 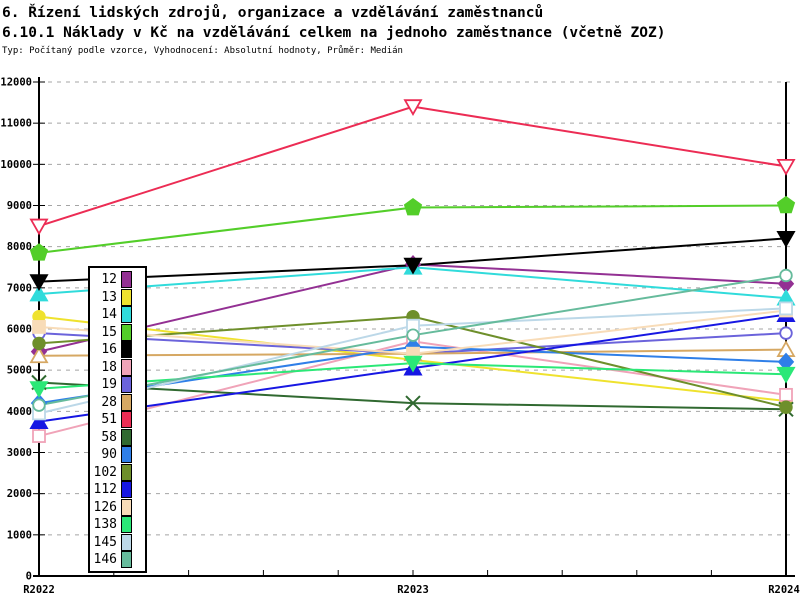 What do you see at coordinates (109, 332) in the screenshot?
I see `legend-item-label: 15` at bounding box center [109, 332].